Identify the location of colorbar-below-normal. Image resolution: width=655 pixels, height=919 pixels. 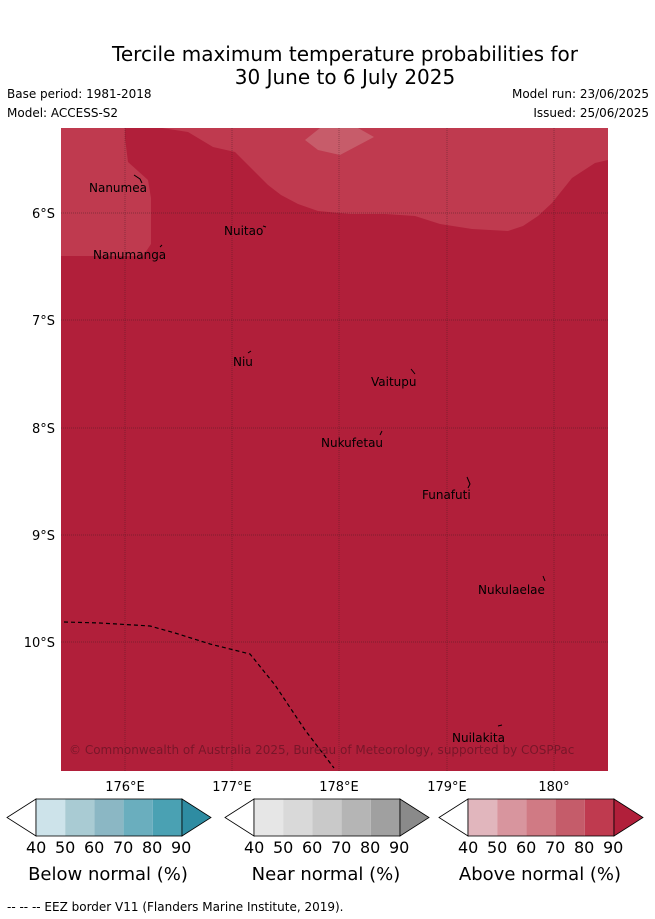
(109, 817).